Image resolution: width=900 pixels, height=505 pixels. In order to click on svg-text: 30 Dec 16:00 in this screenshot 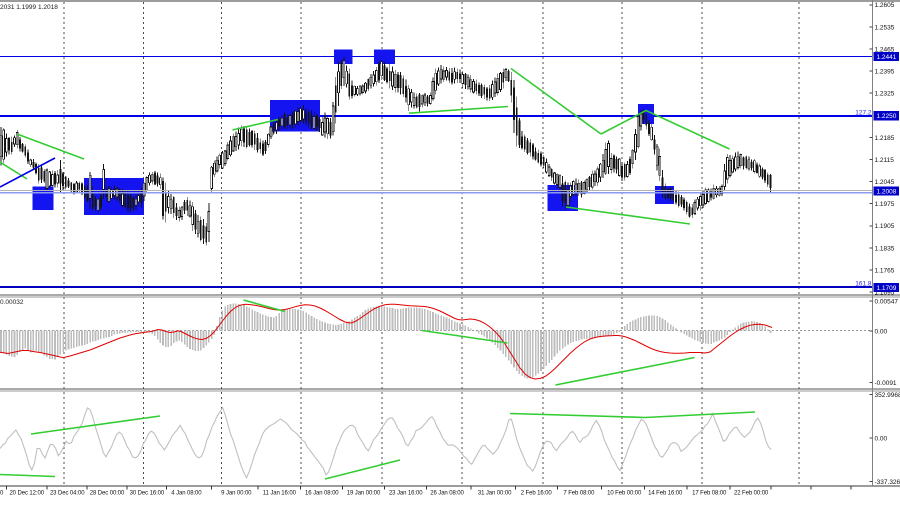, I will do `click(147, 494)`.